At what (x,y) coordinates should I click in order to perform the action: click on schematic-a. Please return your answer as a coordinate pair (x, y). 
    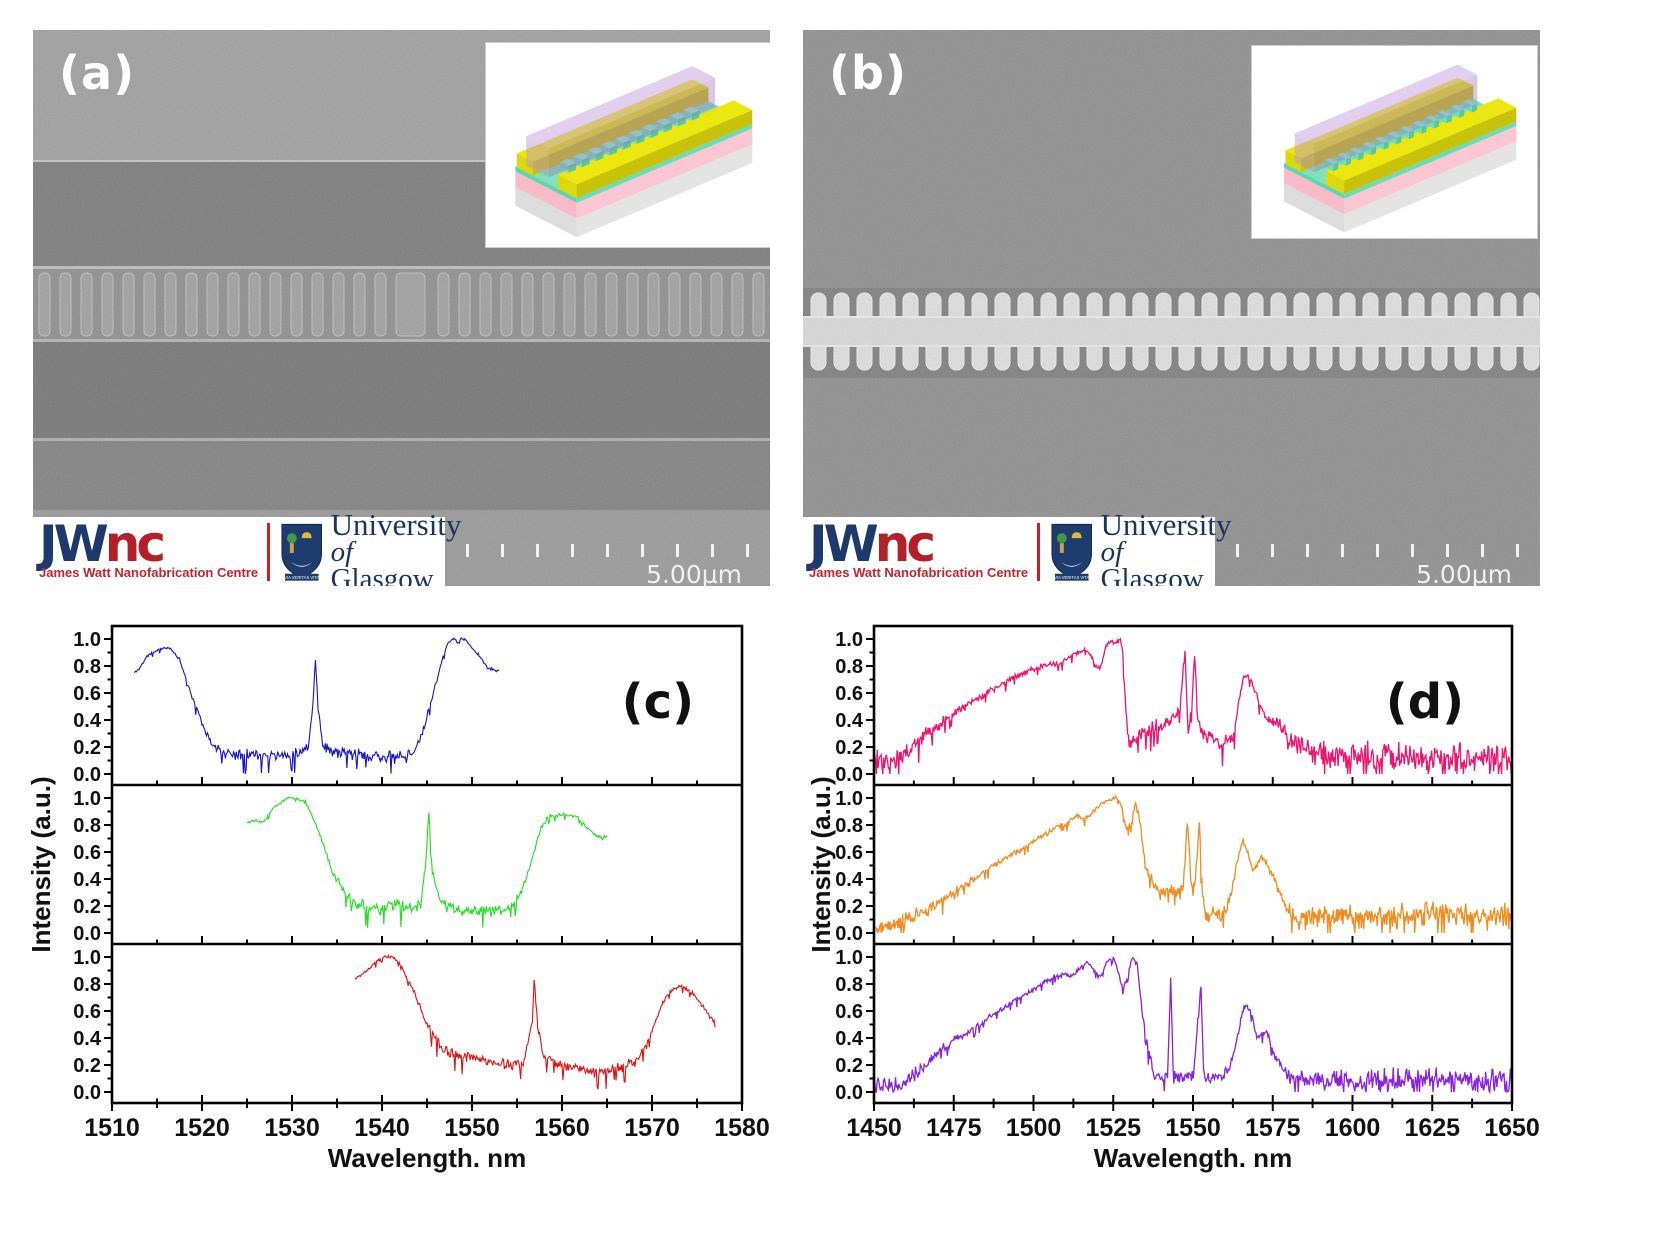
    Looking at the image, I should click on (634, 152).